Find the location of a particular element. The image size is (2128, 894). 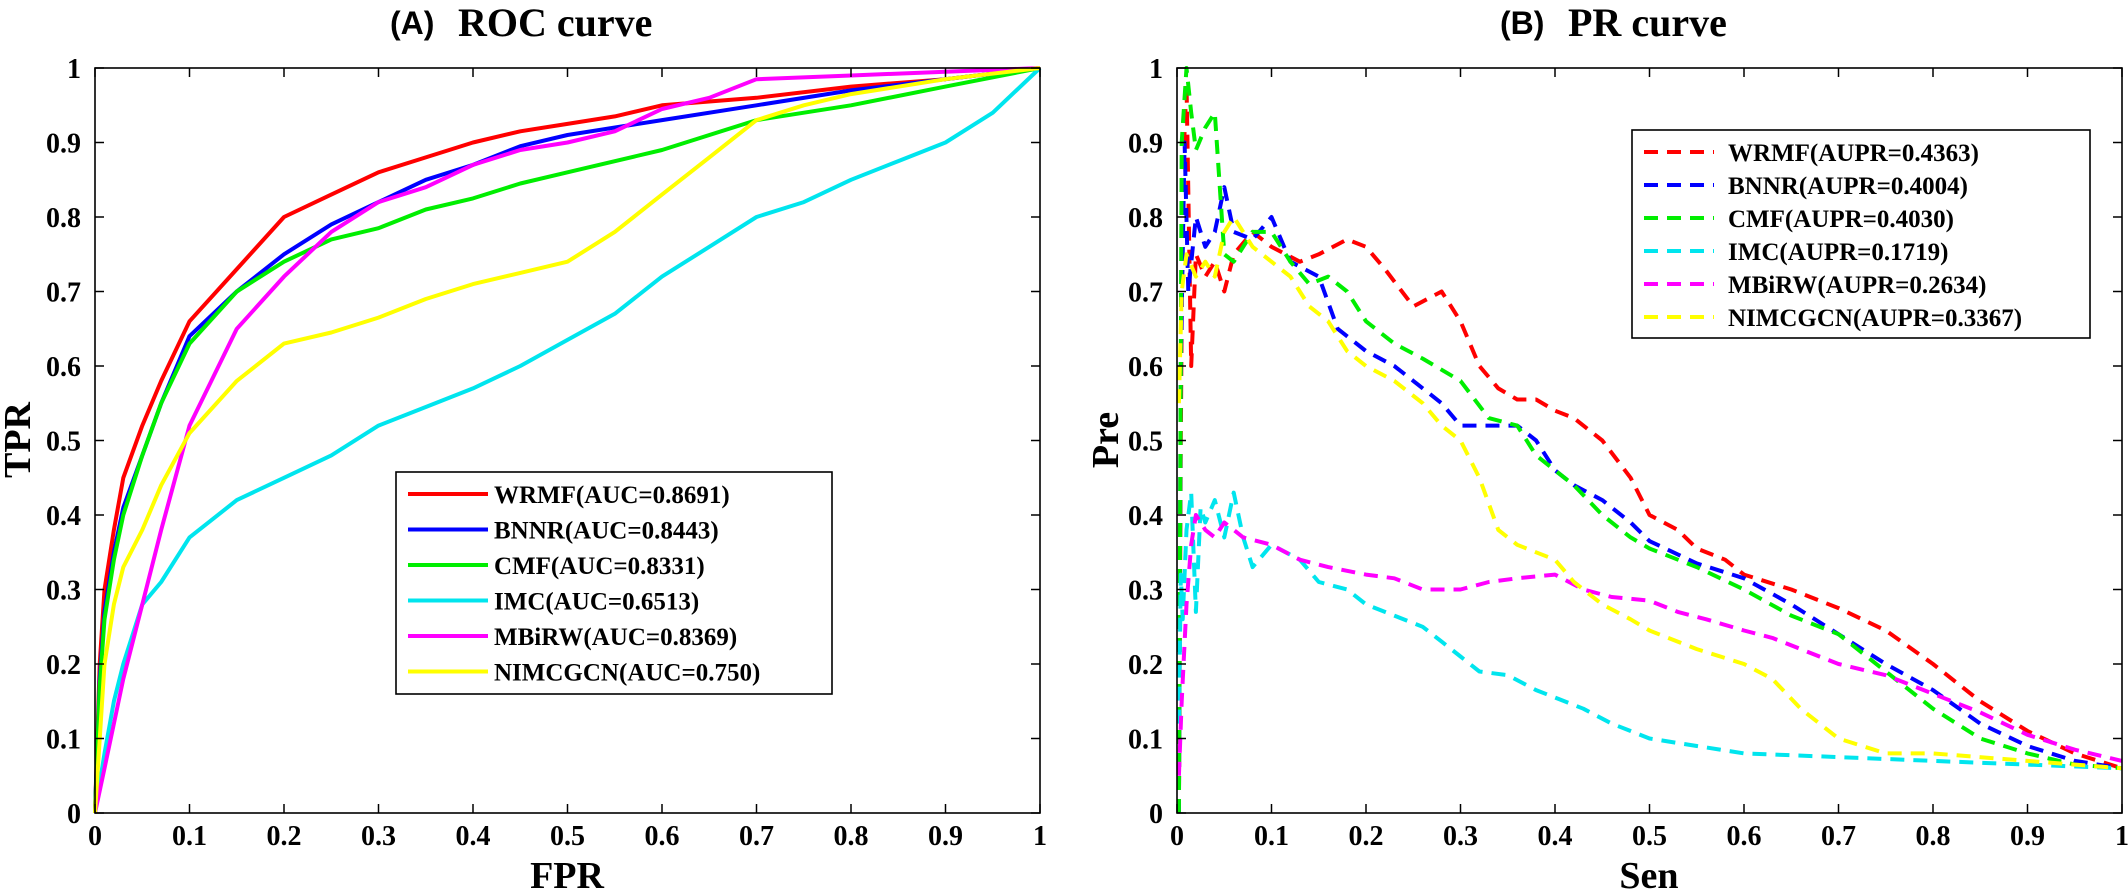

roc-x-axis-label: FPR is located at coordinates (567, 874).